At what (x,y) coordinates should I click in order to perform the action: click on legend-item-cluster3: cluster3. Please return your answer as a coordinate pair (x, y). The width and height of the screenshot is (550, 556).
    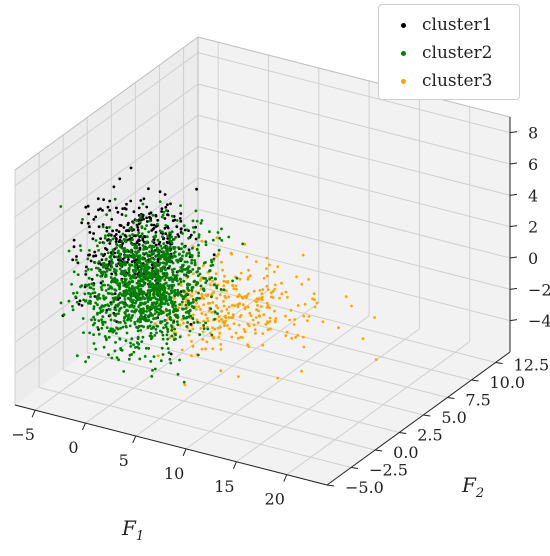
    Looking at the image, I should click on (454, 81).